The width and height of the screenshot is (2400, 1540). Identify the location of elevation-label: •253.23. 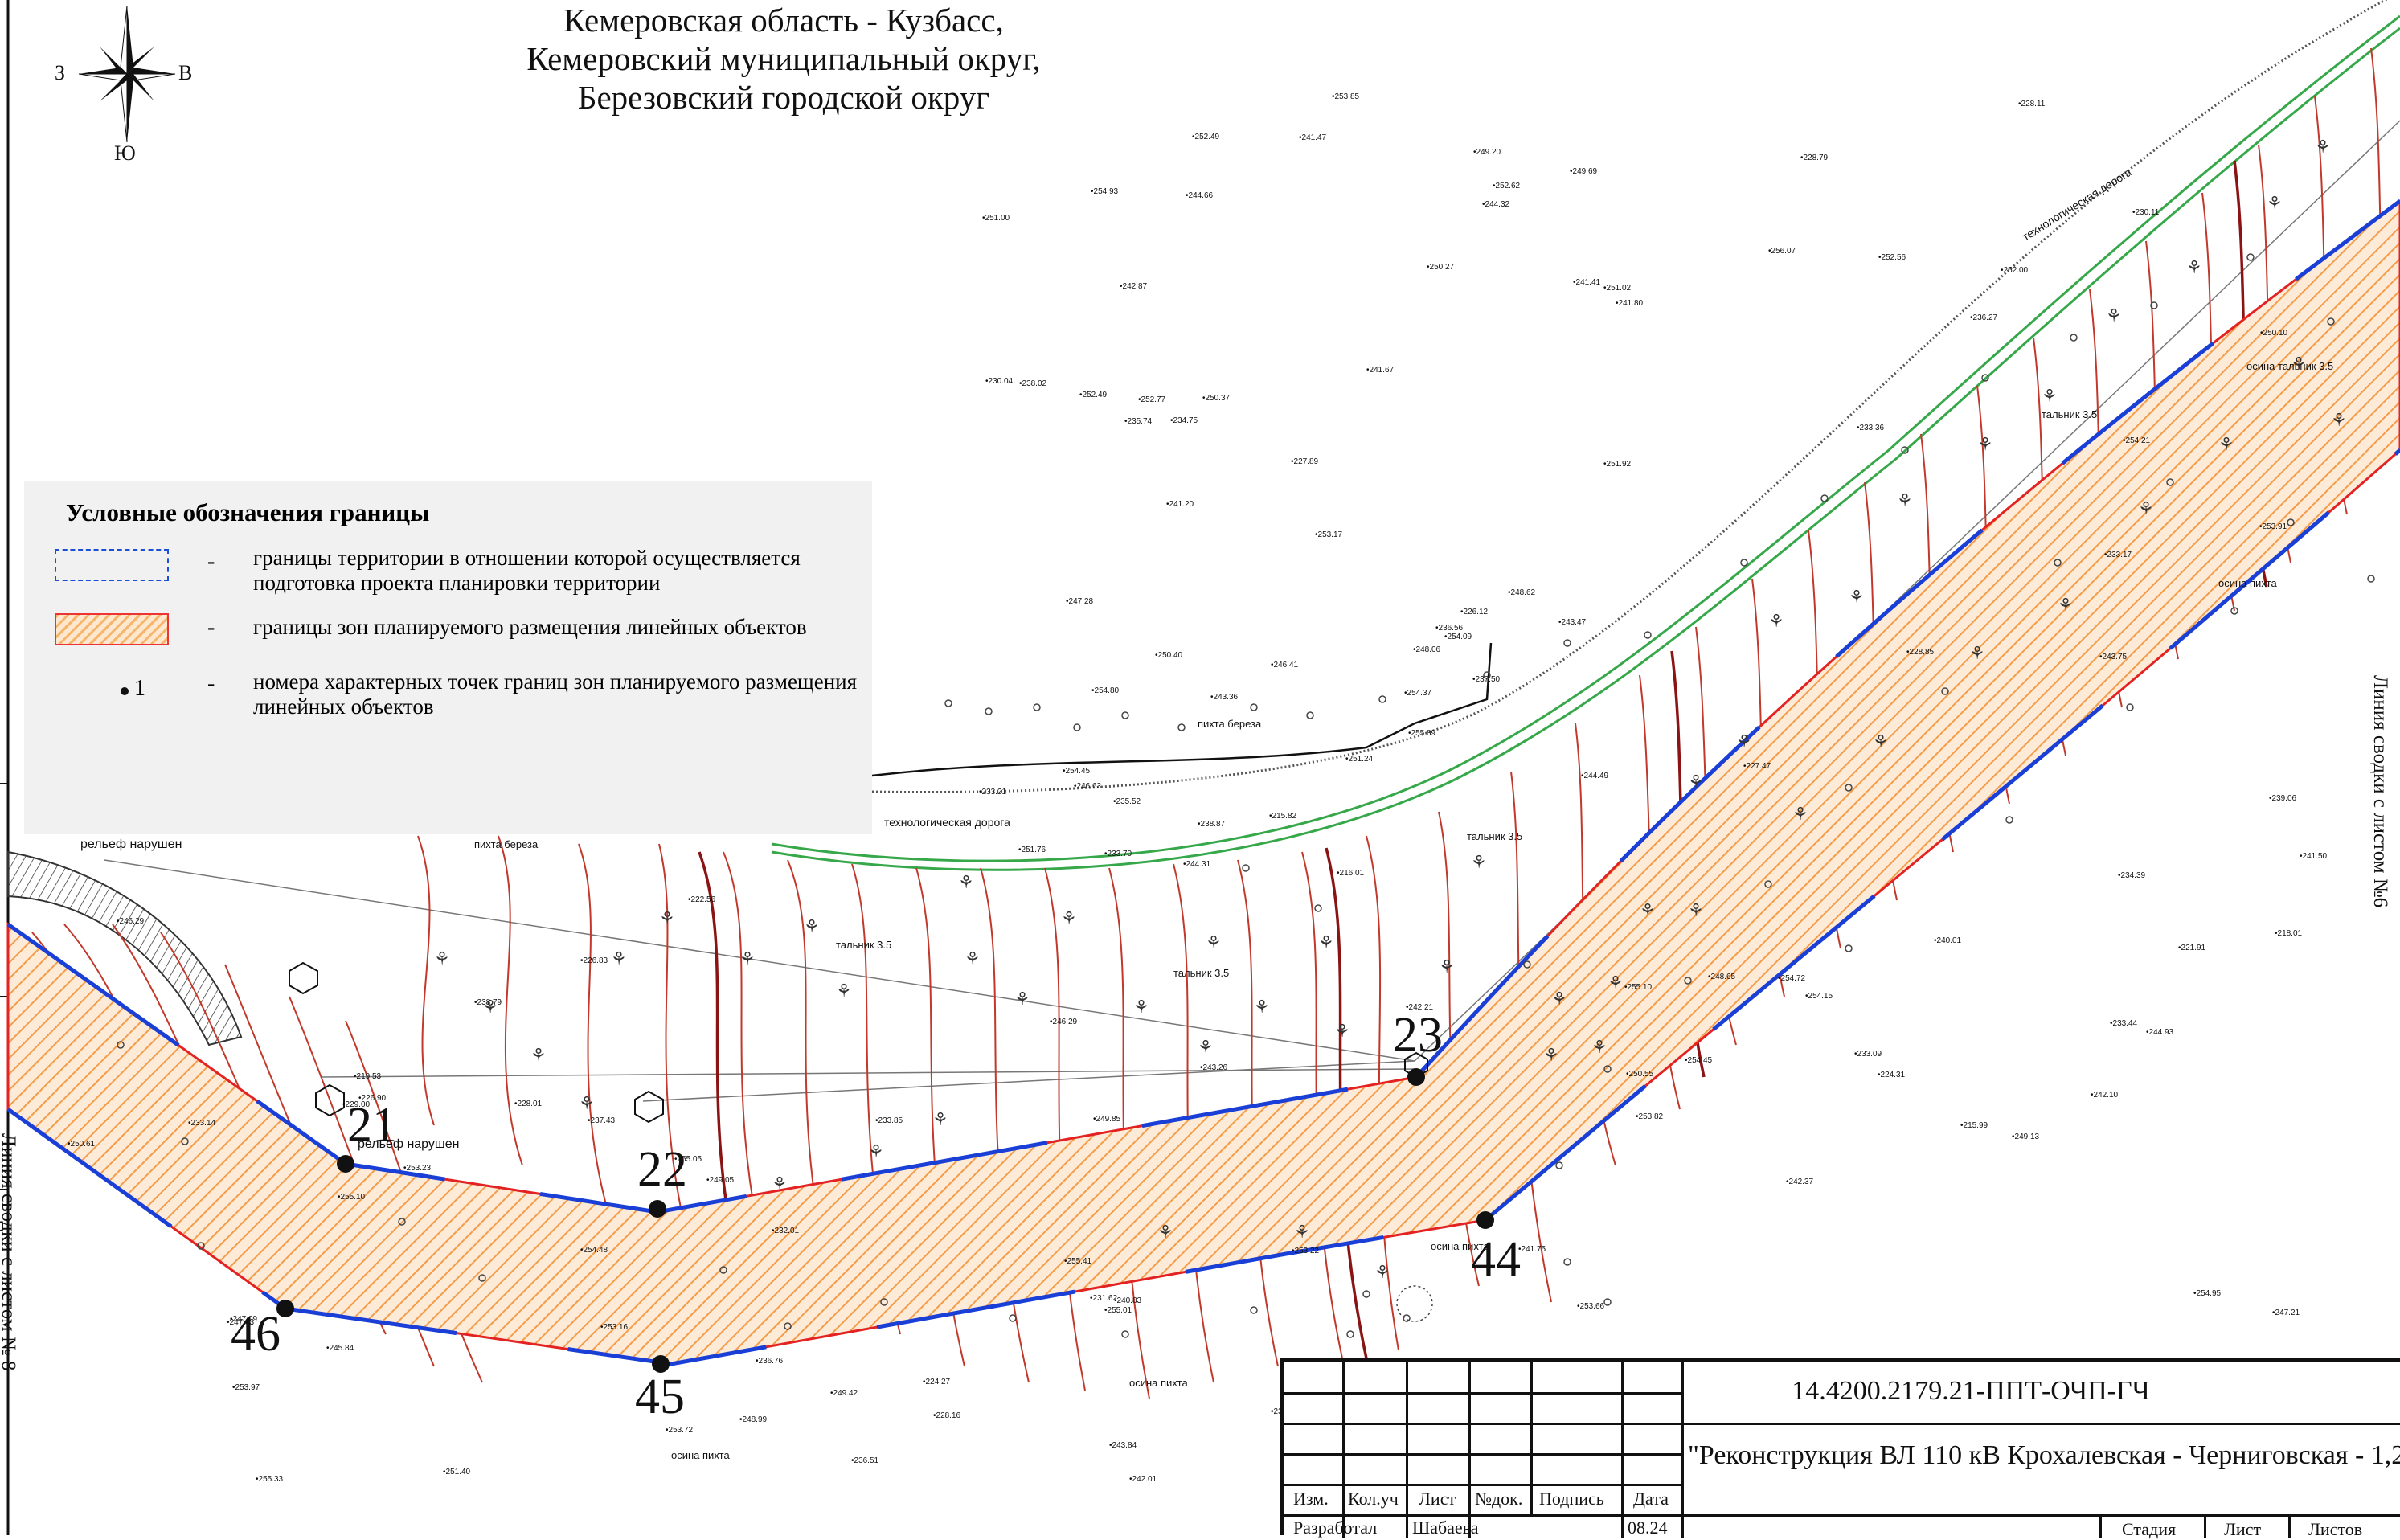
(417, 1168).